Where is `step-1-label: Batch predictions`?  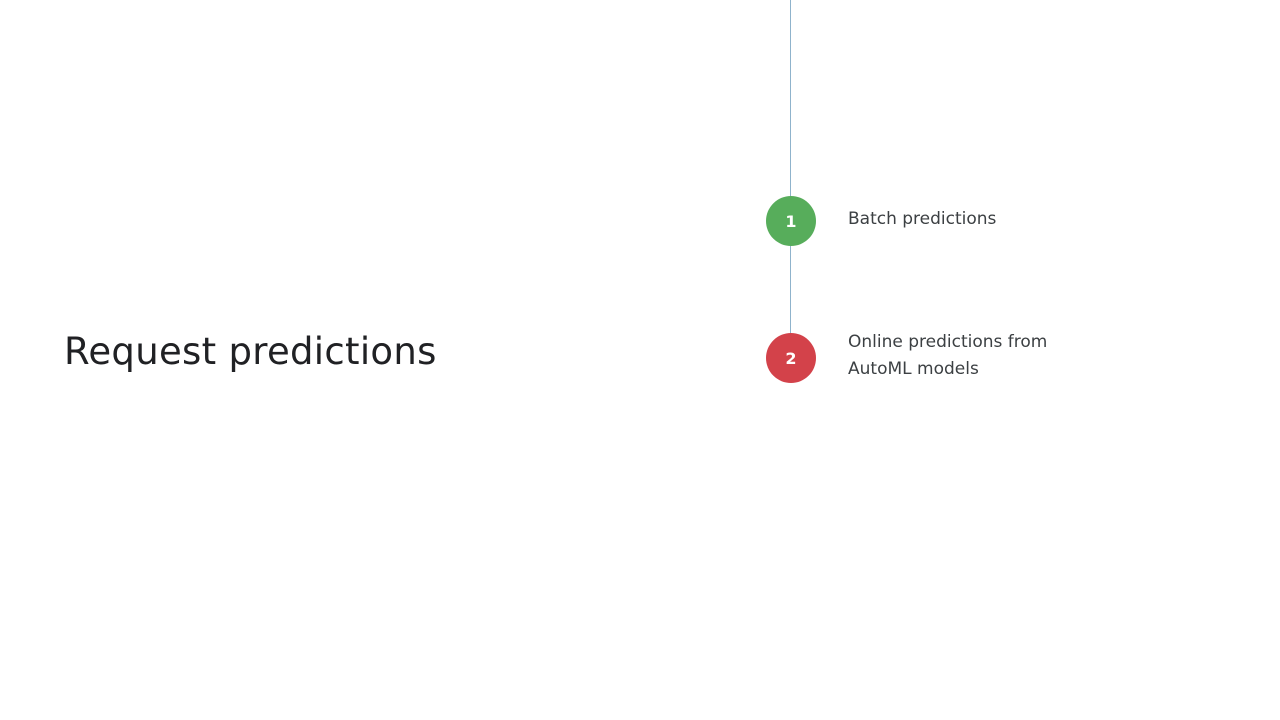 step-1-label: Batch predictions is located at coordinates (922, 219).